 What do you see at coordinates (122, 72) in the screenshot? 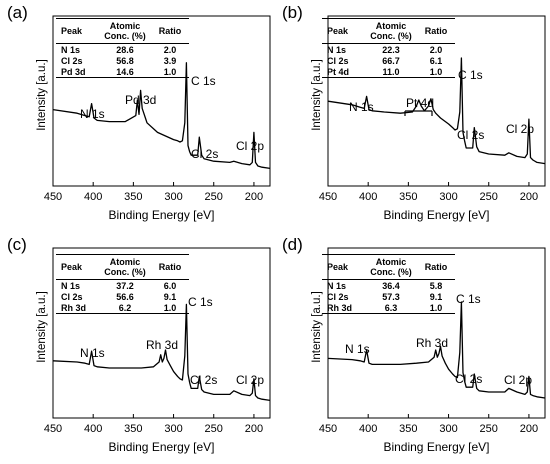
I see `table-row: Pd 3d 14.6 1.0` at bounding box center [122, 72].